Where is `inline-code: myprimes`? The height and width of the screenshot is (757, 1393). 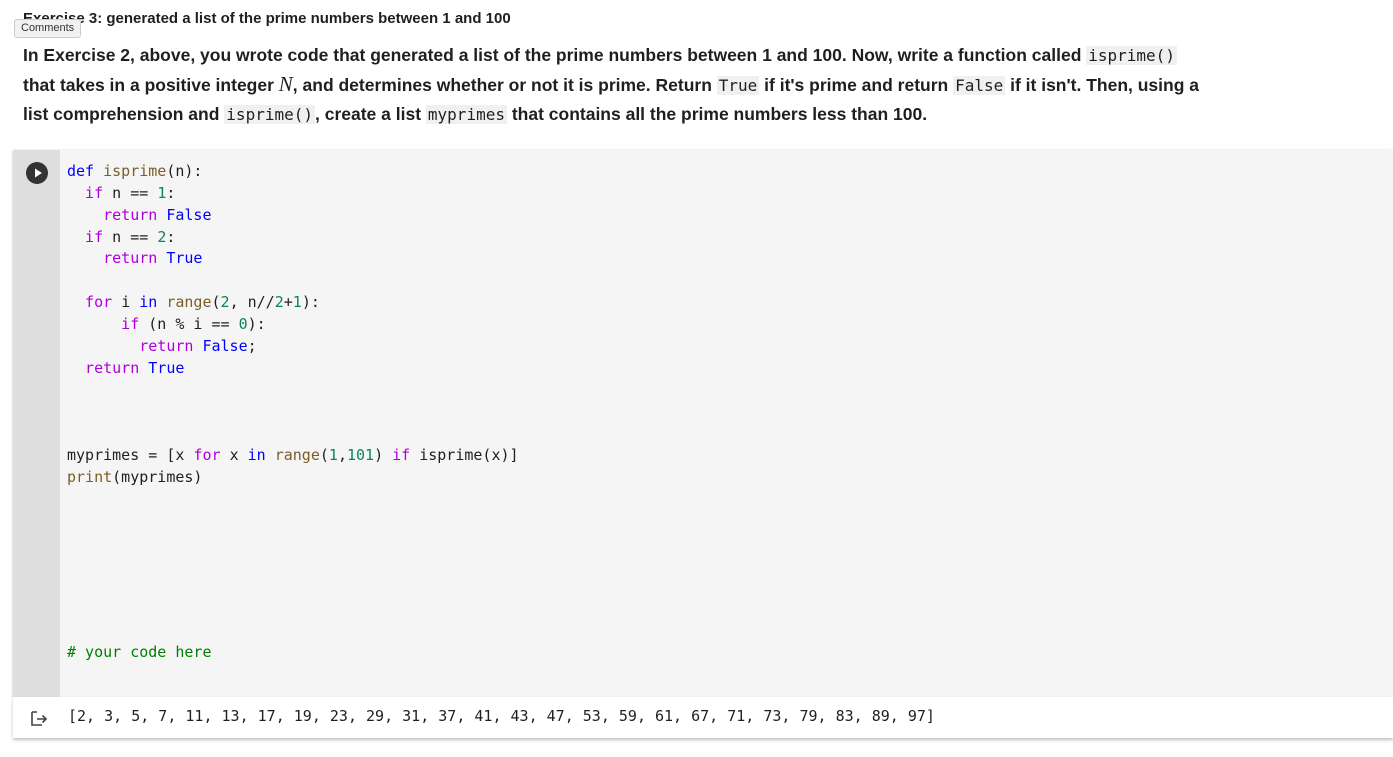 inline-code: myprimes is located at coordinates (466, 114).